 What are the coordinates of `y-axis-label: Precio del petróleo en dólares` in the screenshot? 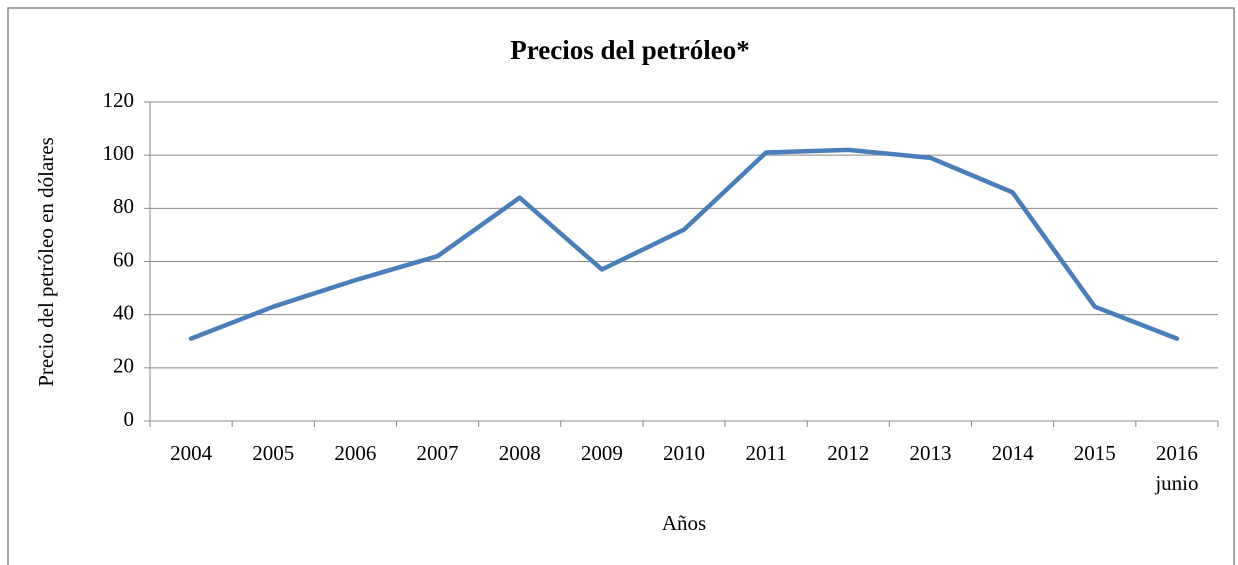 It's located at (46, 262).